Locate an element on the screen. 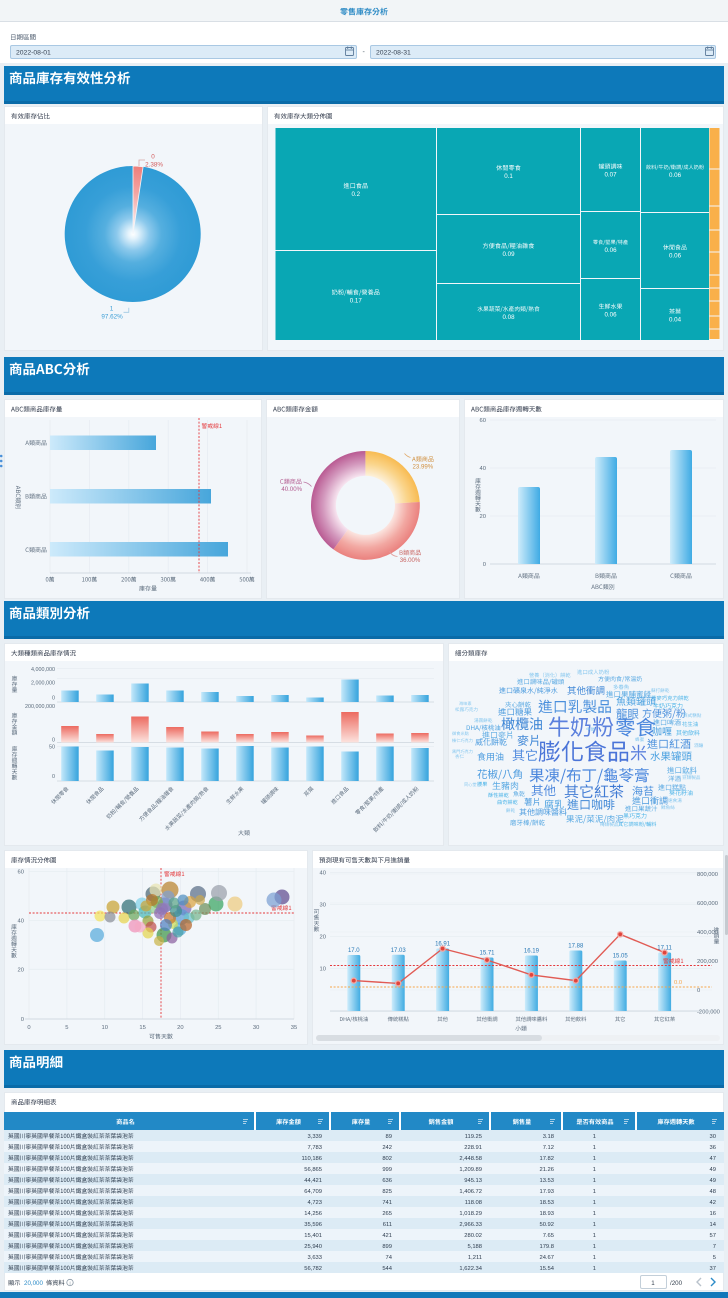 This screenshot has width=728, height=1298. svg-text: 16.19 is located at coordinates (532, 952).